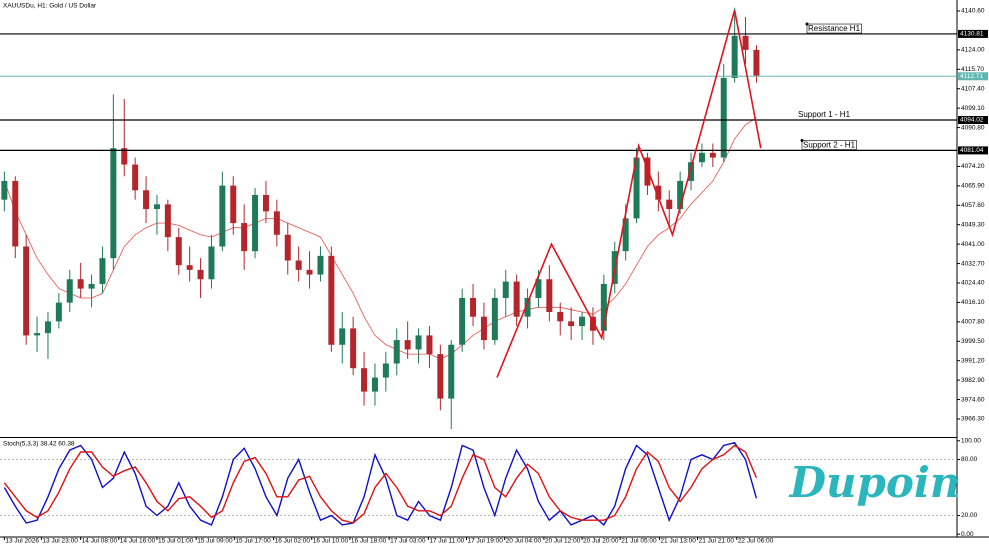 This screenshot has height=544, width=989. What do you see at coordinates (973, 360) in the screenshot?
I see `y-tick-label: 3991.20` at bounding box center [973, 360].